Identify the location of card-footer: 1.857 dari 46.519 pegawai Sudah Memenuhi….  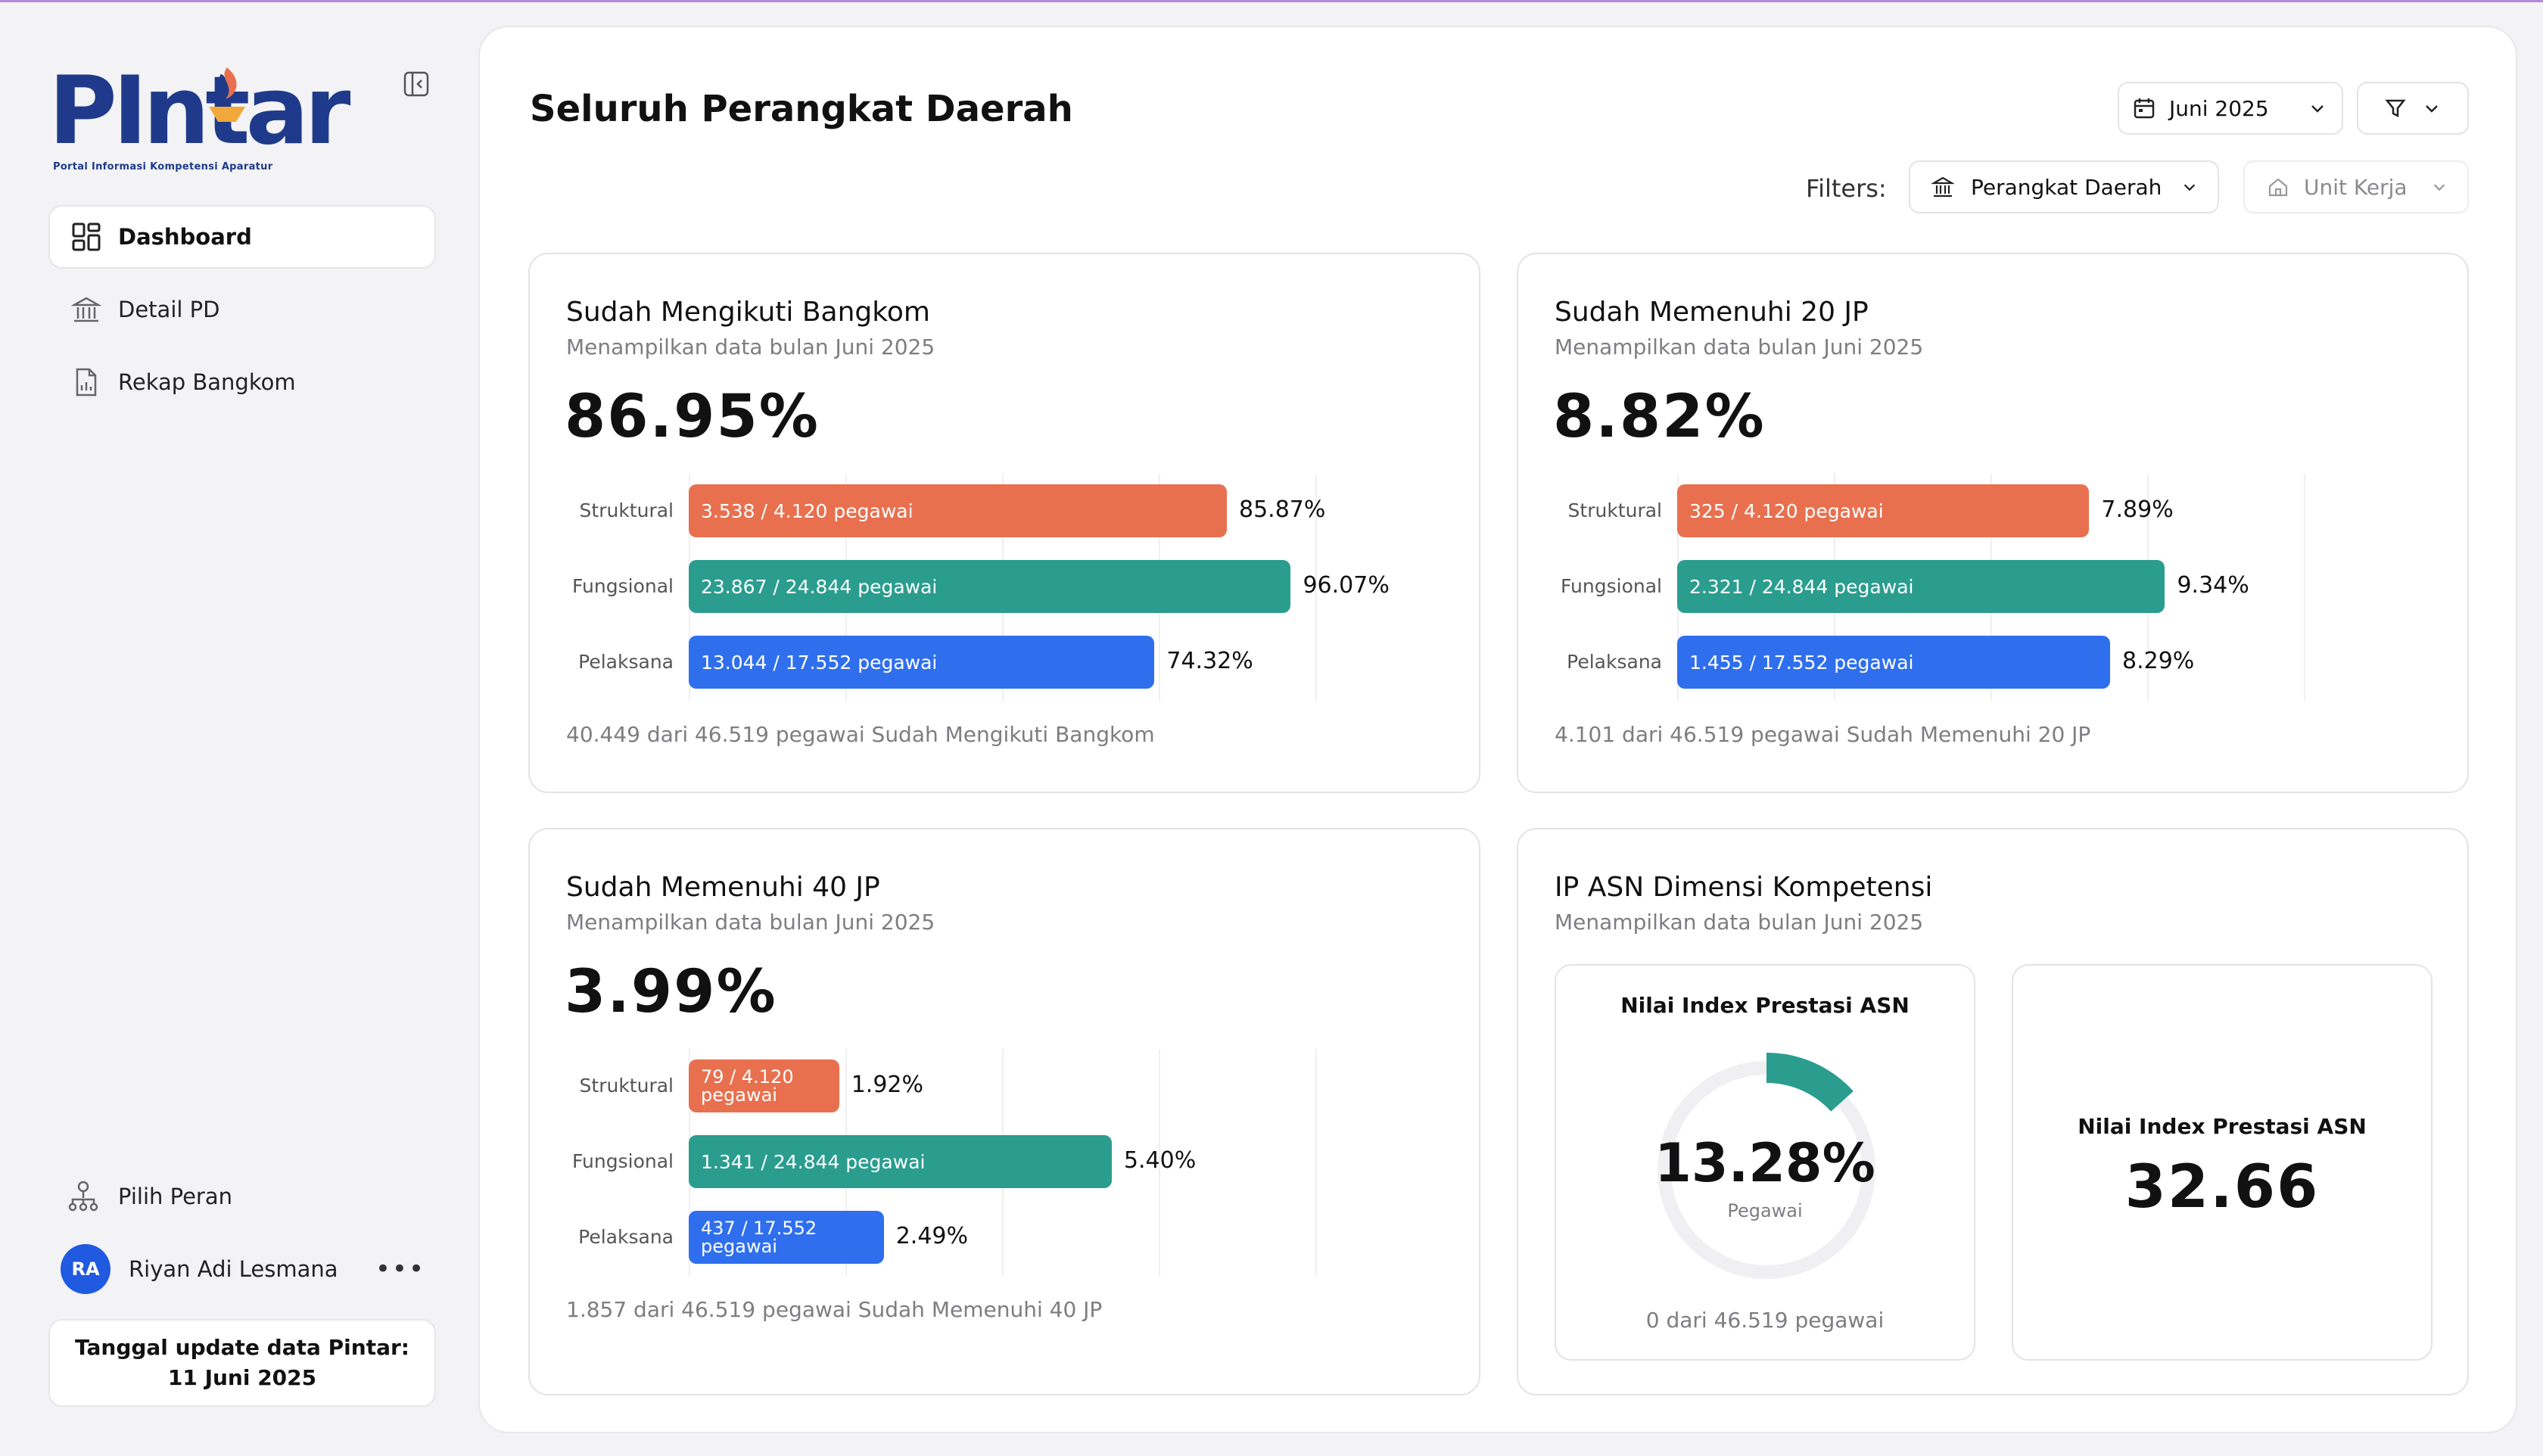
(834, 1309).